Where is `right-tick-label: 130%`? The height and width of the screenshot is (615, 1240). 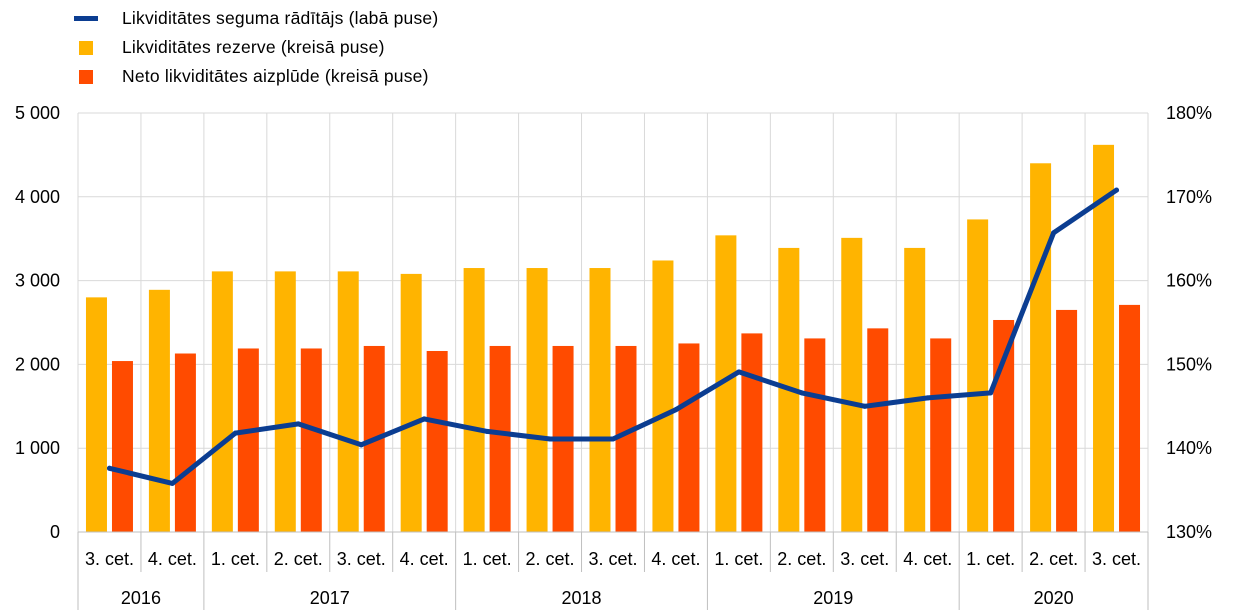
right-tick-label: 130% is located at coordinates (1189, 532).